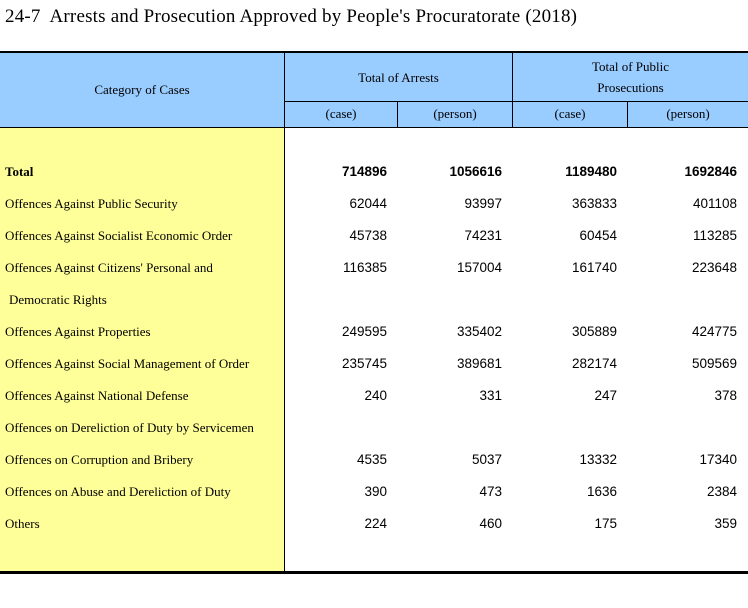  What do you see at coordinates (594, 363) in the screenshot?
I see `row-value-prosecutions-case: 282174` at bounding box center [594, 363].